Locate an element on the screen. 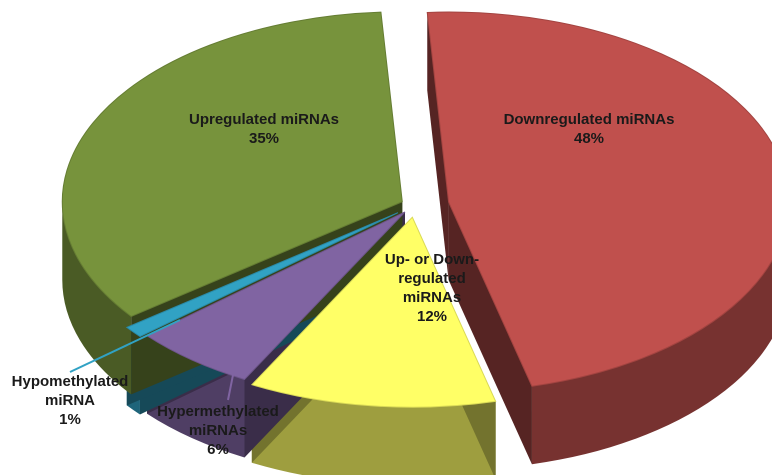 This screenshot has height=475, width=772. slice-label-line: Upregulated miRNAs is located at coordinates (264, 119).